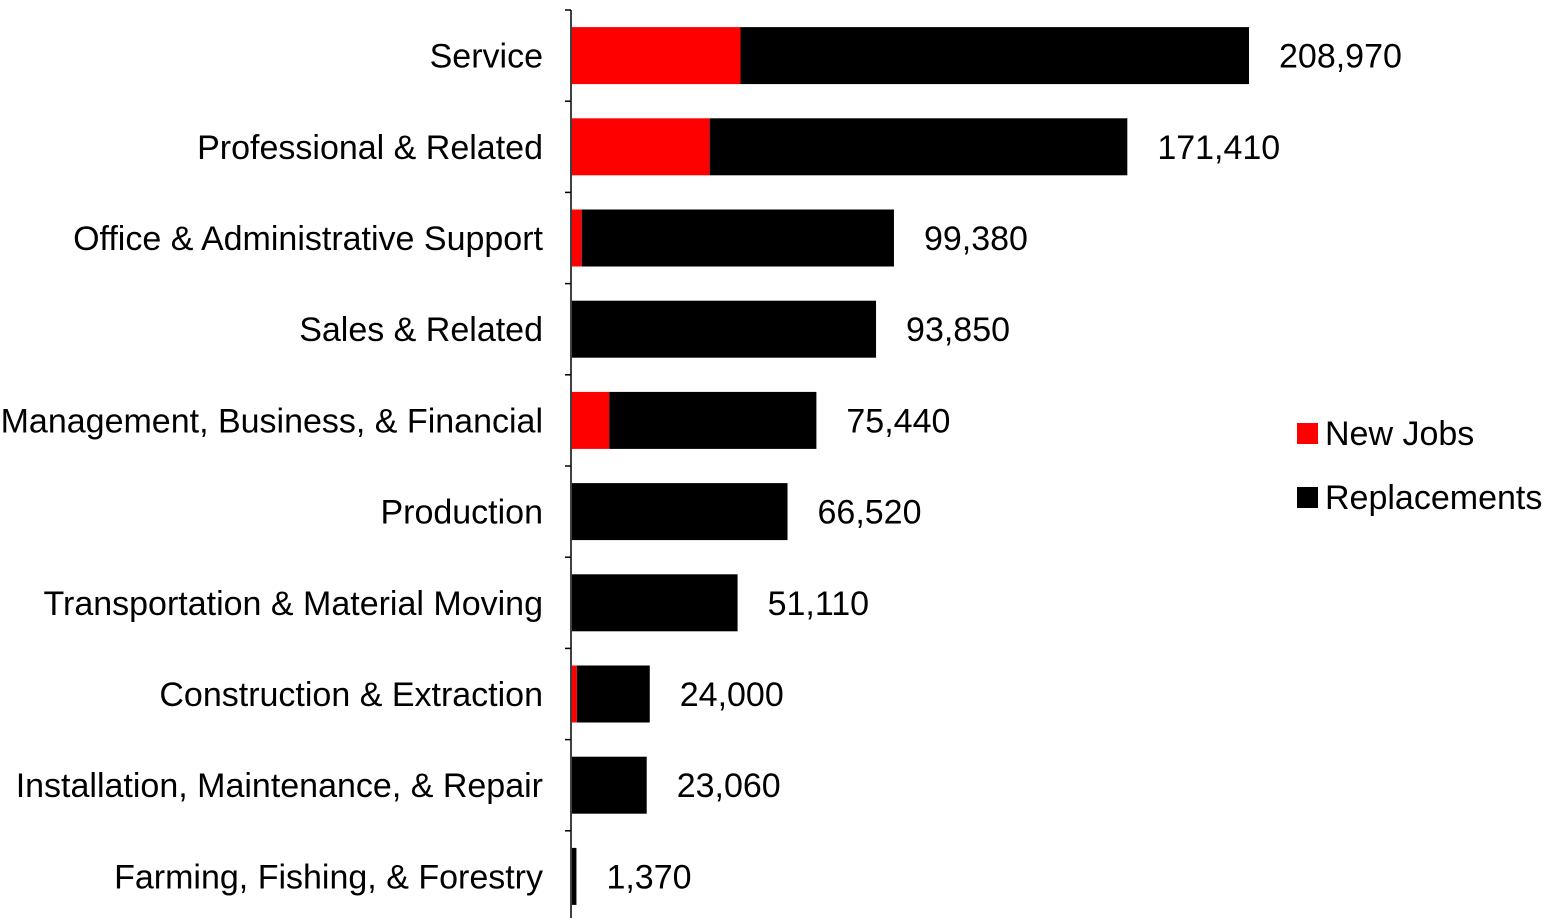  I want to click on category-label: Installation, Maintenance, & Repair, so click(279, 786).